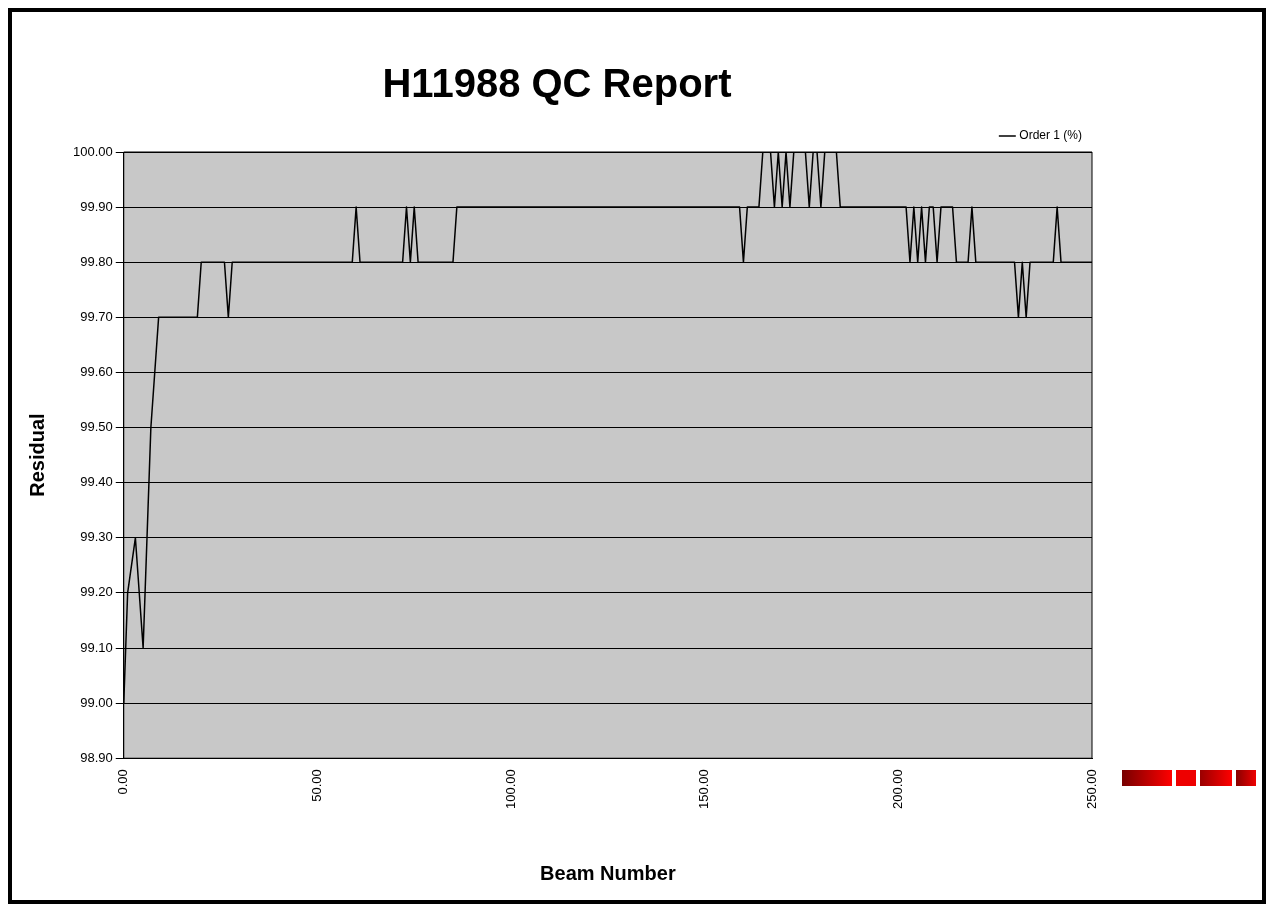 The width and height of the screenshot is (1273, 910). I want to click on x-tick-label: 50.00, so click(316, 785).